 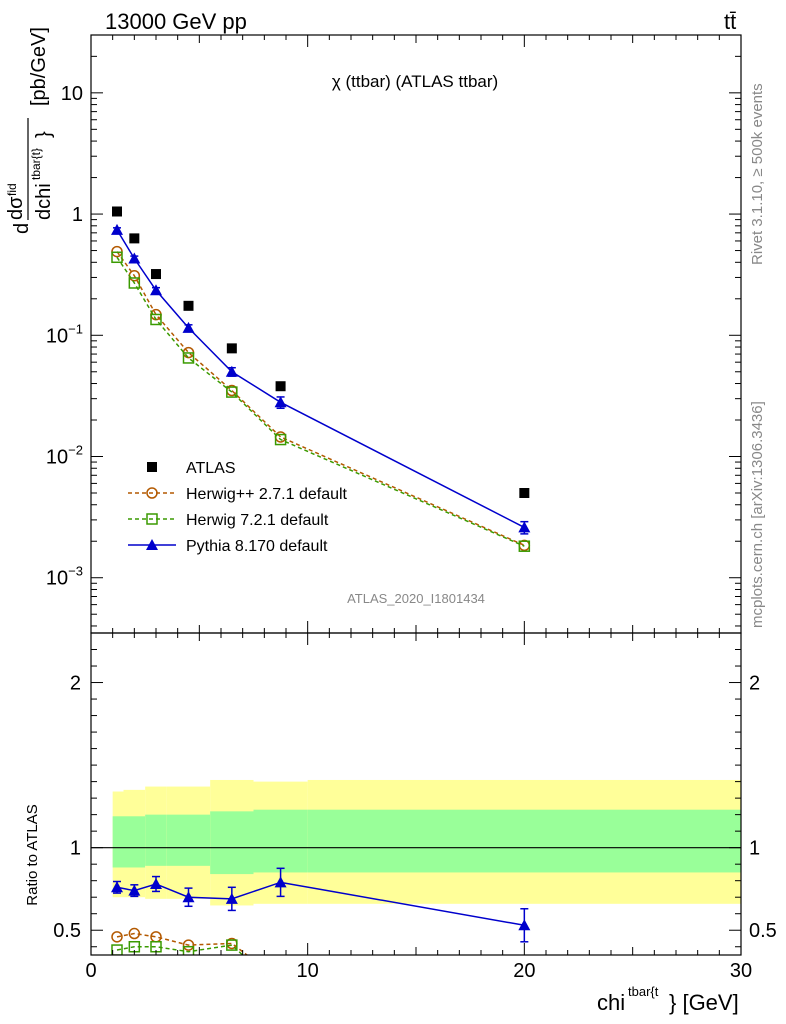 I want to click on x-tick-label: 10, so click(x=308, y=971).